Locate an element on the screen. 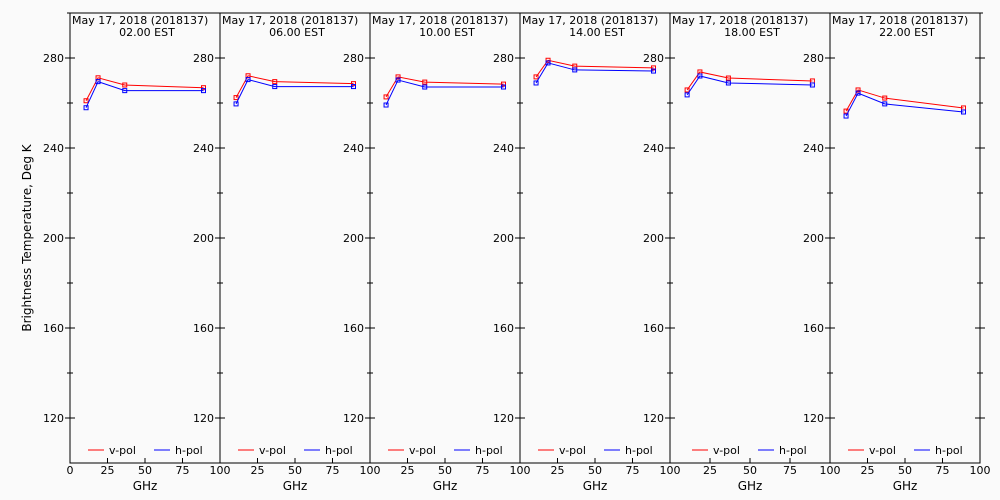  panel-subtitle: 14.00 EST is located at coordinates (597, 32).